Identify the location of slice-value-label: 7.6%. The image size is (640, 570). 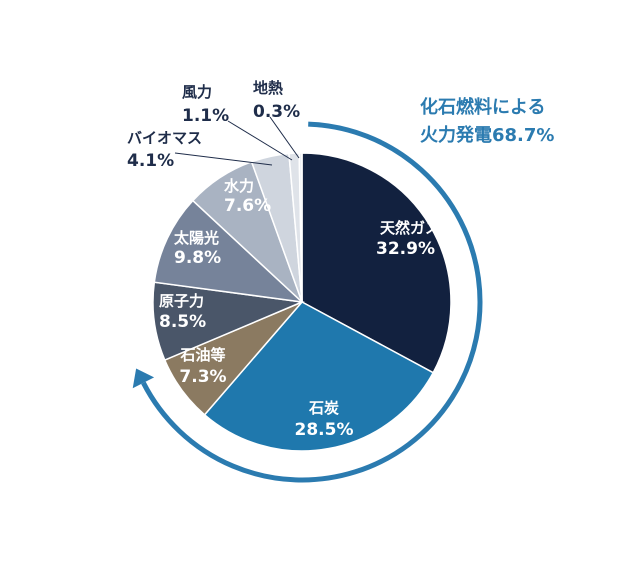
(247, 206).